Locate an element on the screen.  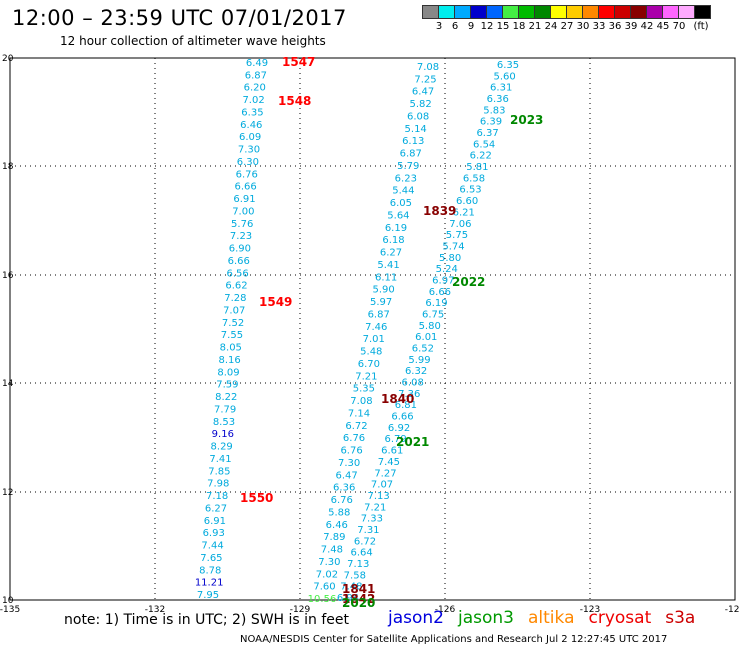
wave-height-value: 7.21 is located at coordinates (366, 376).